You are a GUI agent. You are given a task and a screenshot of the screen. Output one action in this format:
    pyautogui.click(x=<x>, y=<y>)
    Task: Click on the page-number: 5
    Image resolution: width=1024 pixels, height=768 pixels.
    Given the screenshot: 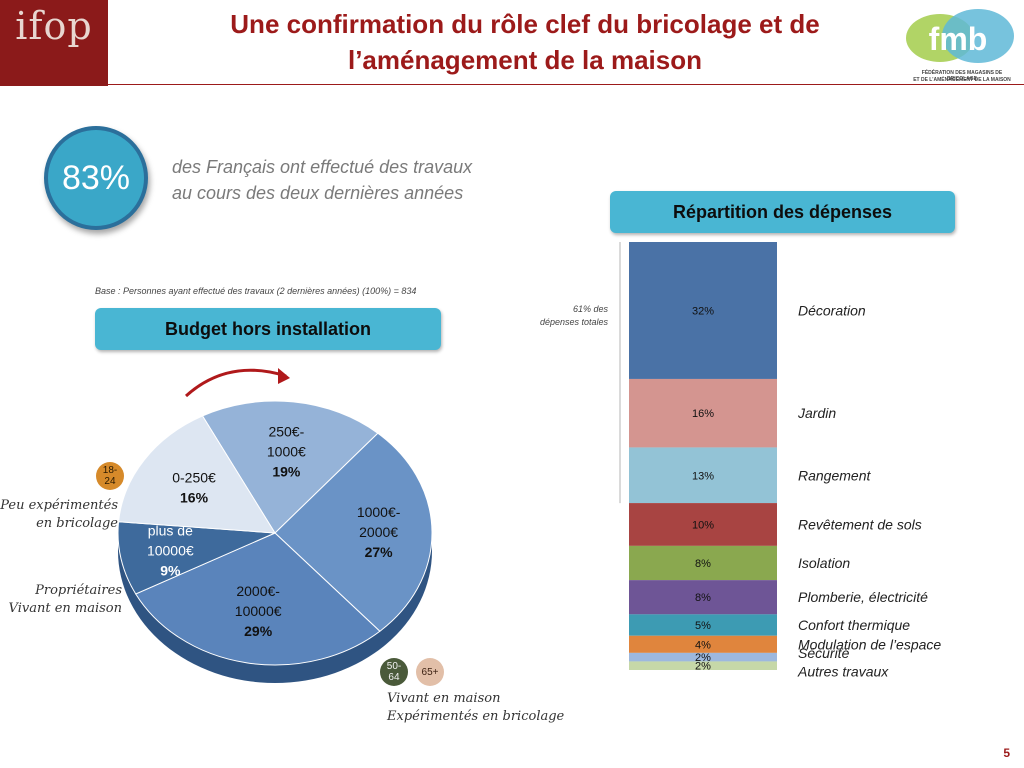 What is the action you would take?
    pyautogui.click(x=1006, y=753)
    